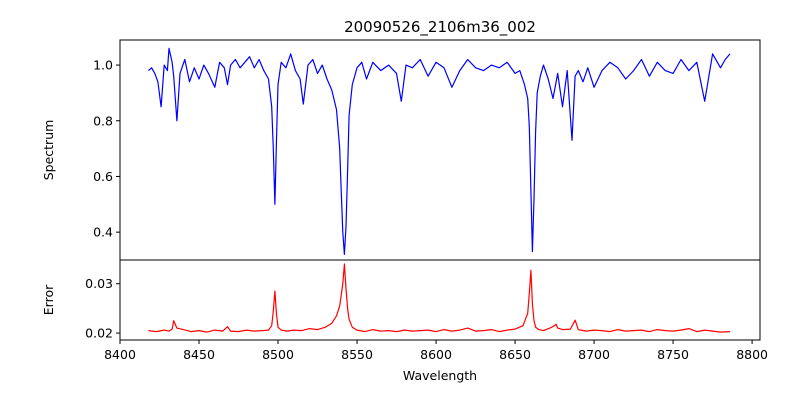 Image resolution: width=800 pixels, height=400 pixels. What do you see at coordinates (103, 65) in the screenshot?
I see `spectrum-y-tick-label: 1.0` at bounding box center [103, 65].